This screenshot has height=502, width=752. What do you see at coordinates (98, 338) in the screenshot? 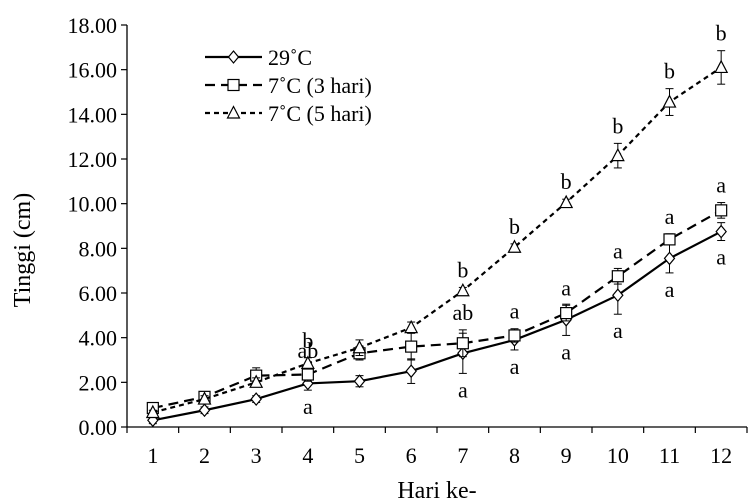
I see `y-tick-label: 4.00` at bounding box center [98, 338].